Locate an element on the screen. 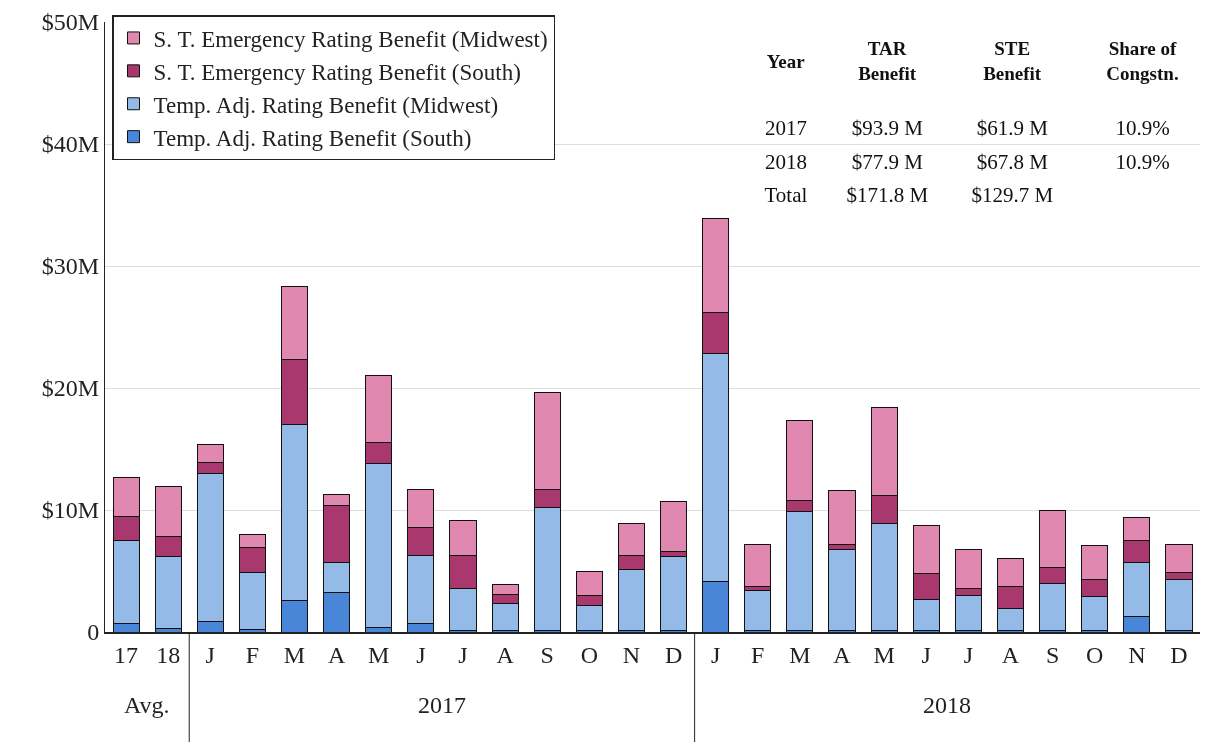 This screenshot has width=1206, height=742. legend-label: Temp. Adj. Rating Benefit (South) is located at coordinates (312, 138).